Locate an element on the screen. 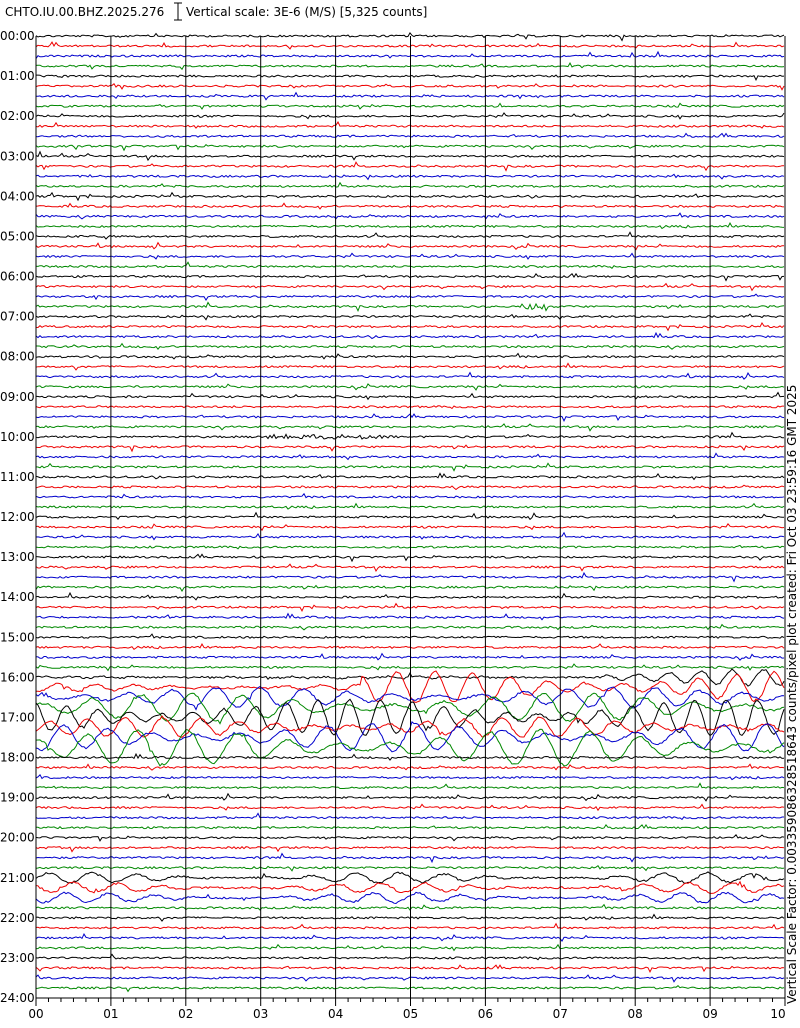 The height and width of the screenshot is (1028, 800). station-label: CHTO.IU.00.BHZ.2025.276 is located at coordinates (84, 12).